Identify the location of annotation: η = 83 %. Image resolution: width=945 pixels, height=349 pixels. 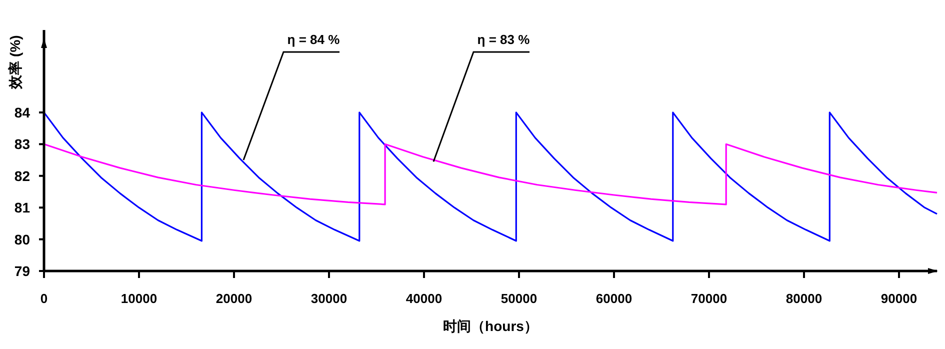
(503, 39).